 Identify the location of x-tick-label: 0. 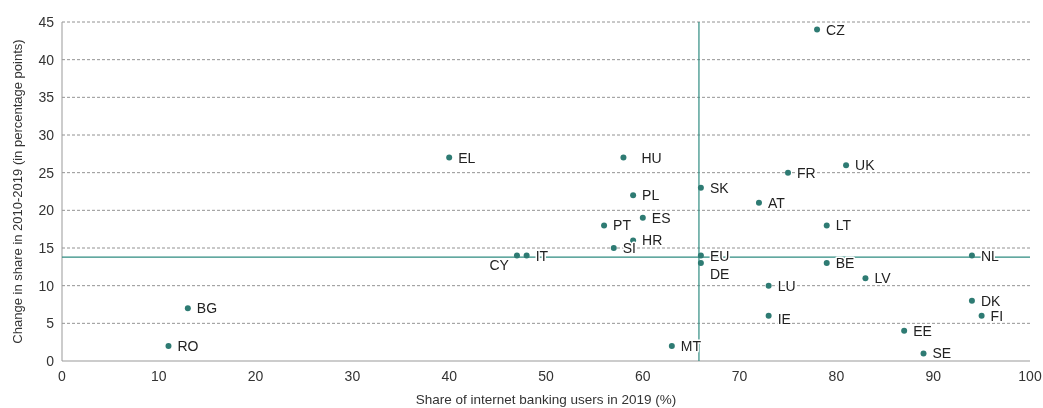
(62, 376).